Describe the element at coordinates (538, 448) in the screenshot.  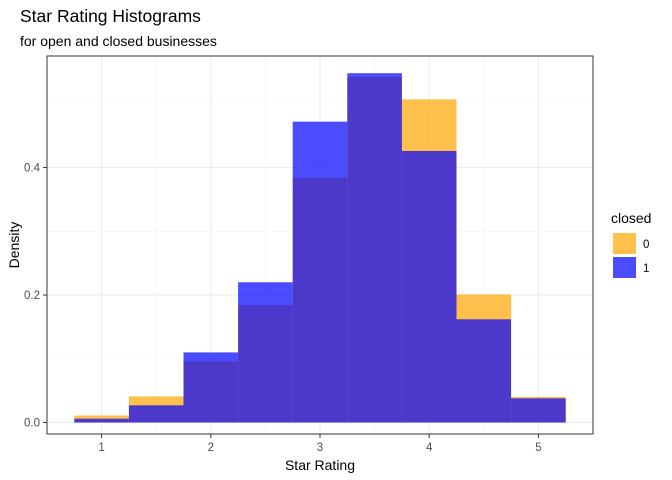
I see `x-tick-label: 5` at that location.